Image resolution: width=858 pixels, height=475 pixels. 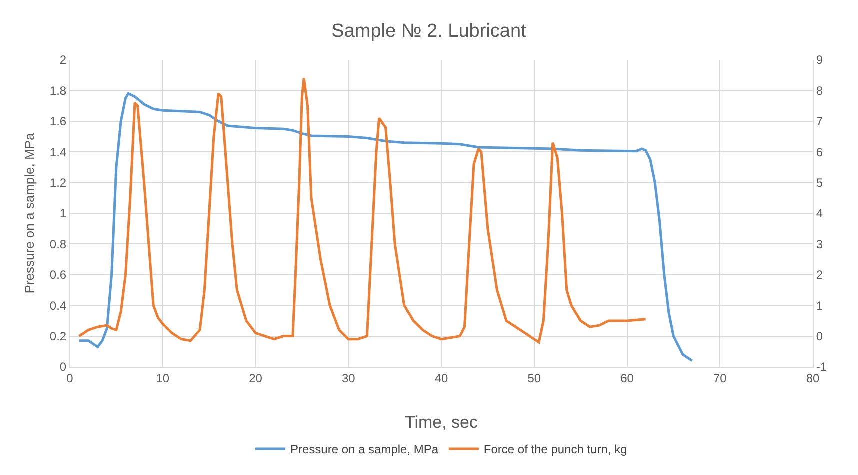 What do you see at coordinates (58, 183) in the screenshot?
I see `y-tick-label: 1.2` at bounding box center [58, 183].